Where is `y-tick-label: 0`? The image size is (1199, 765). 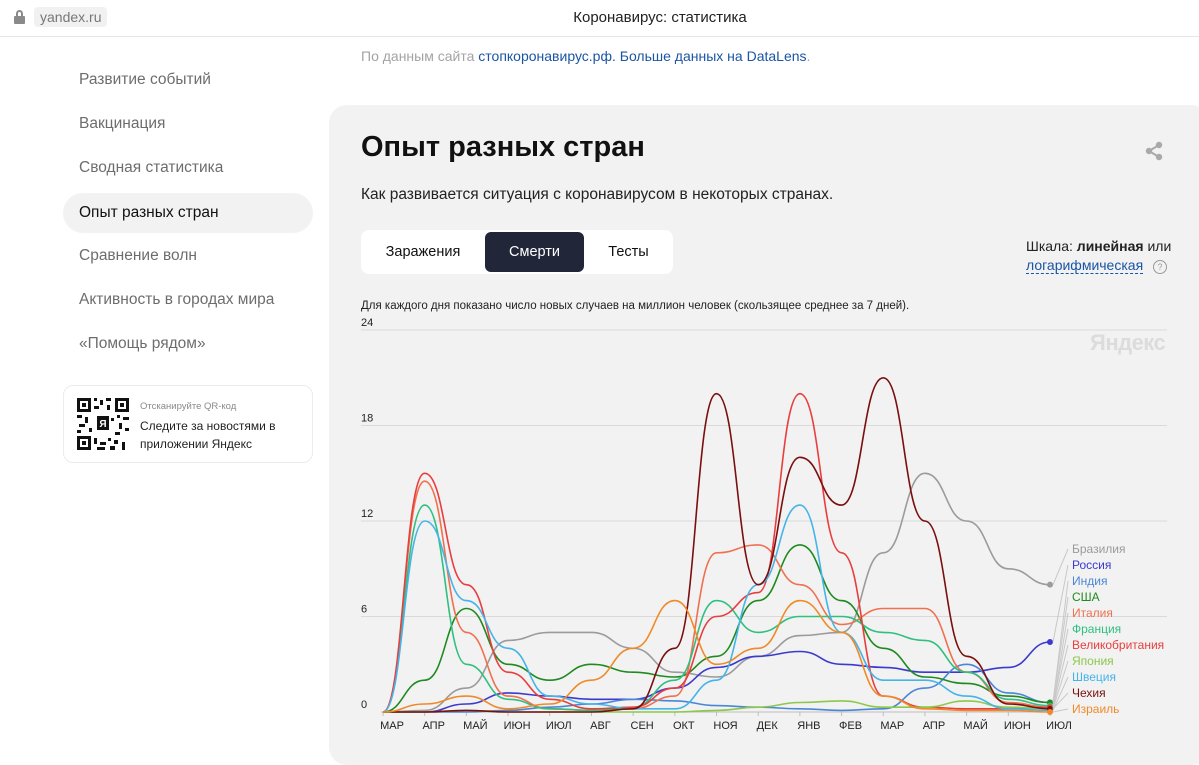
y-tick-label: 0 is located at coordinates (364, 705).